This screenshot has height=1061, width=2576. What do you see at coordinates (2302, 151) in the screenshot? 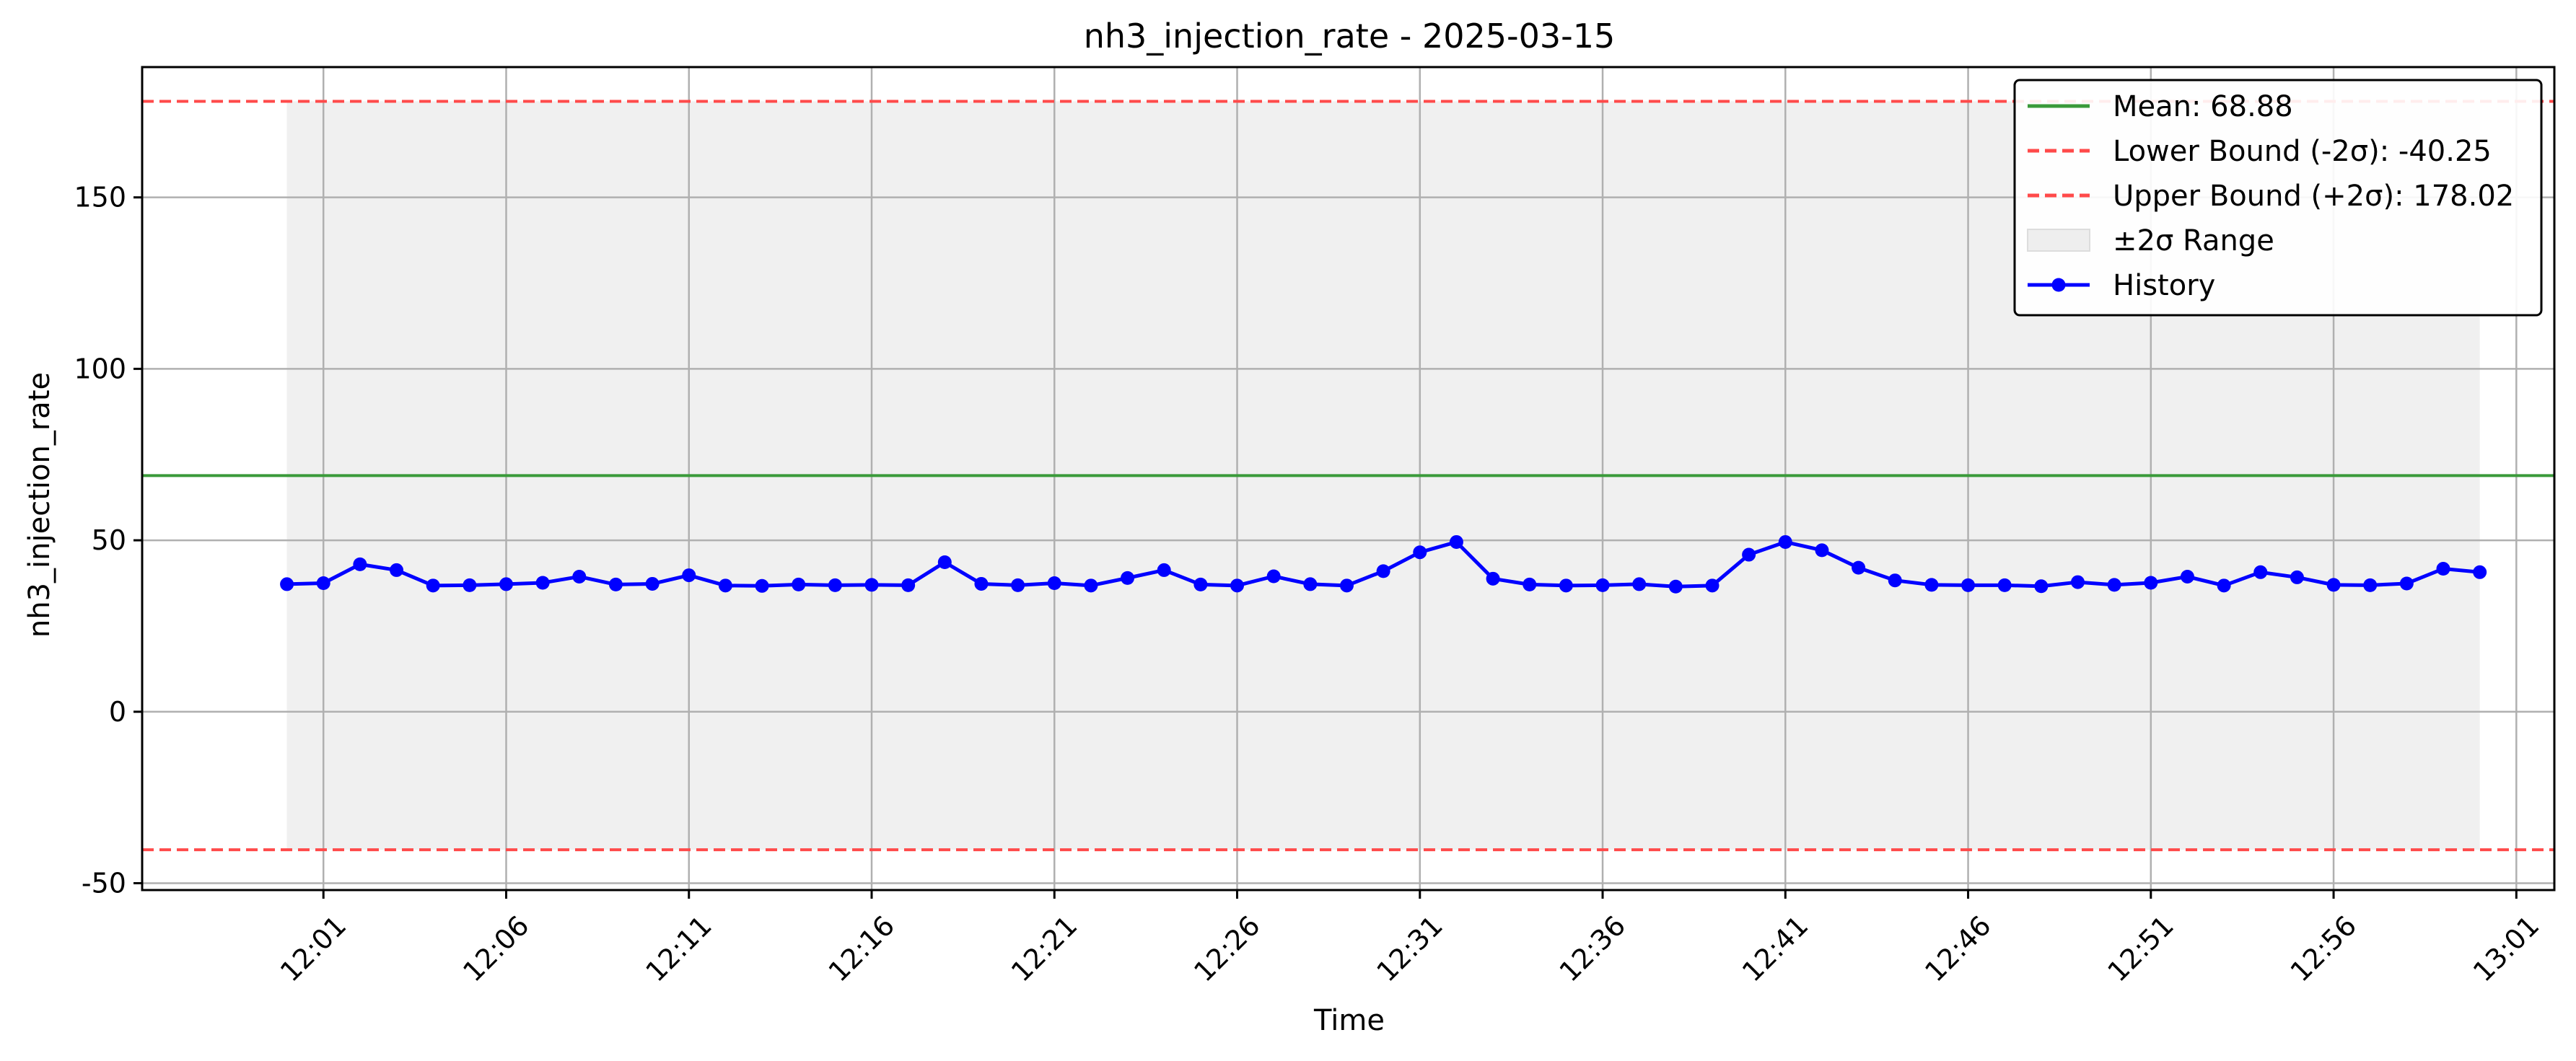
I see `legend-label: Lower Bound (-2σ): -40.25` at bounding box center [2302, 151].